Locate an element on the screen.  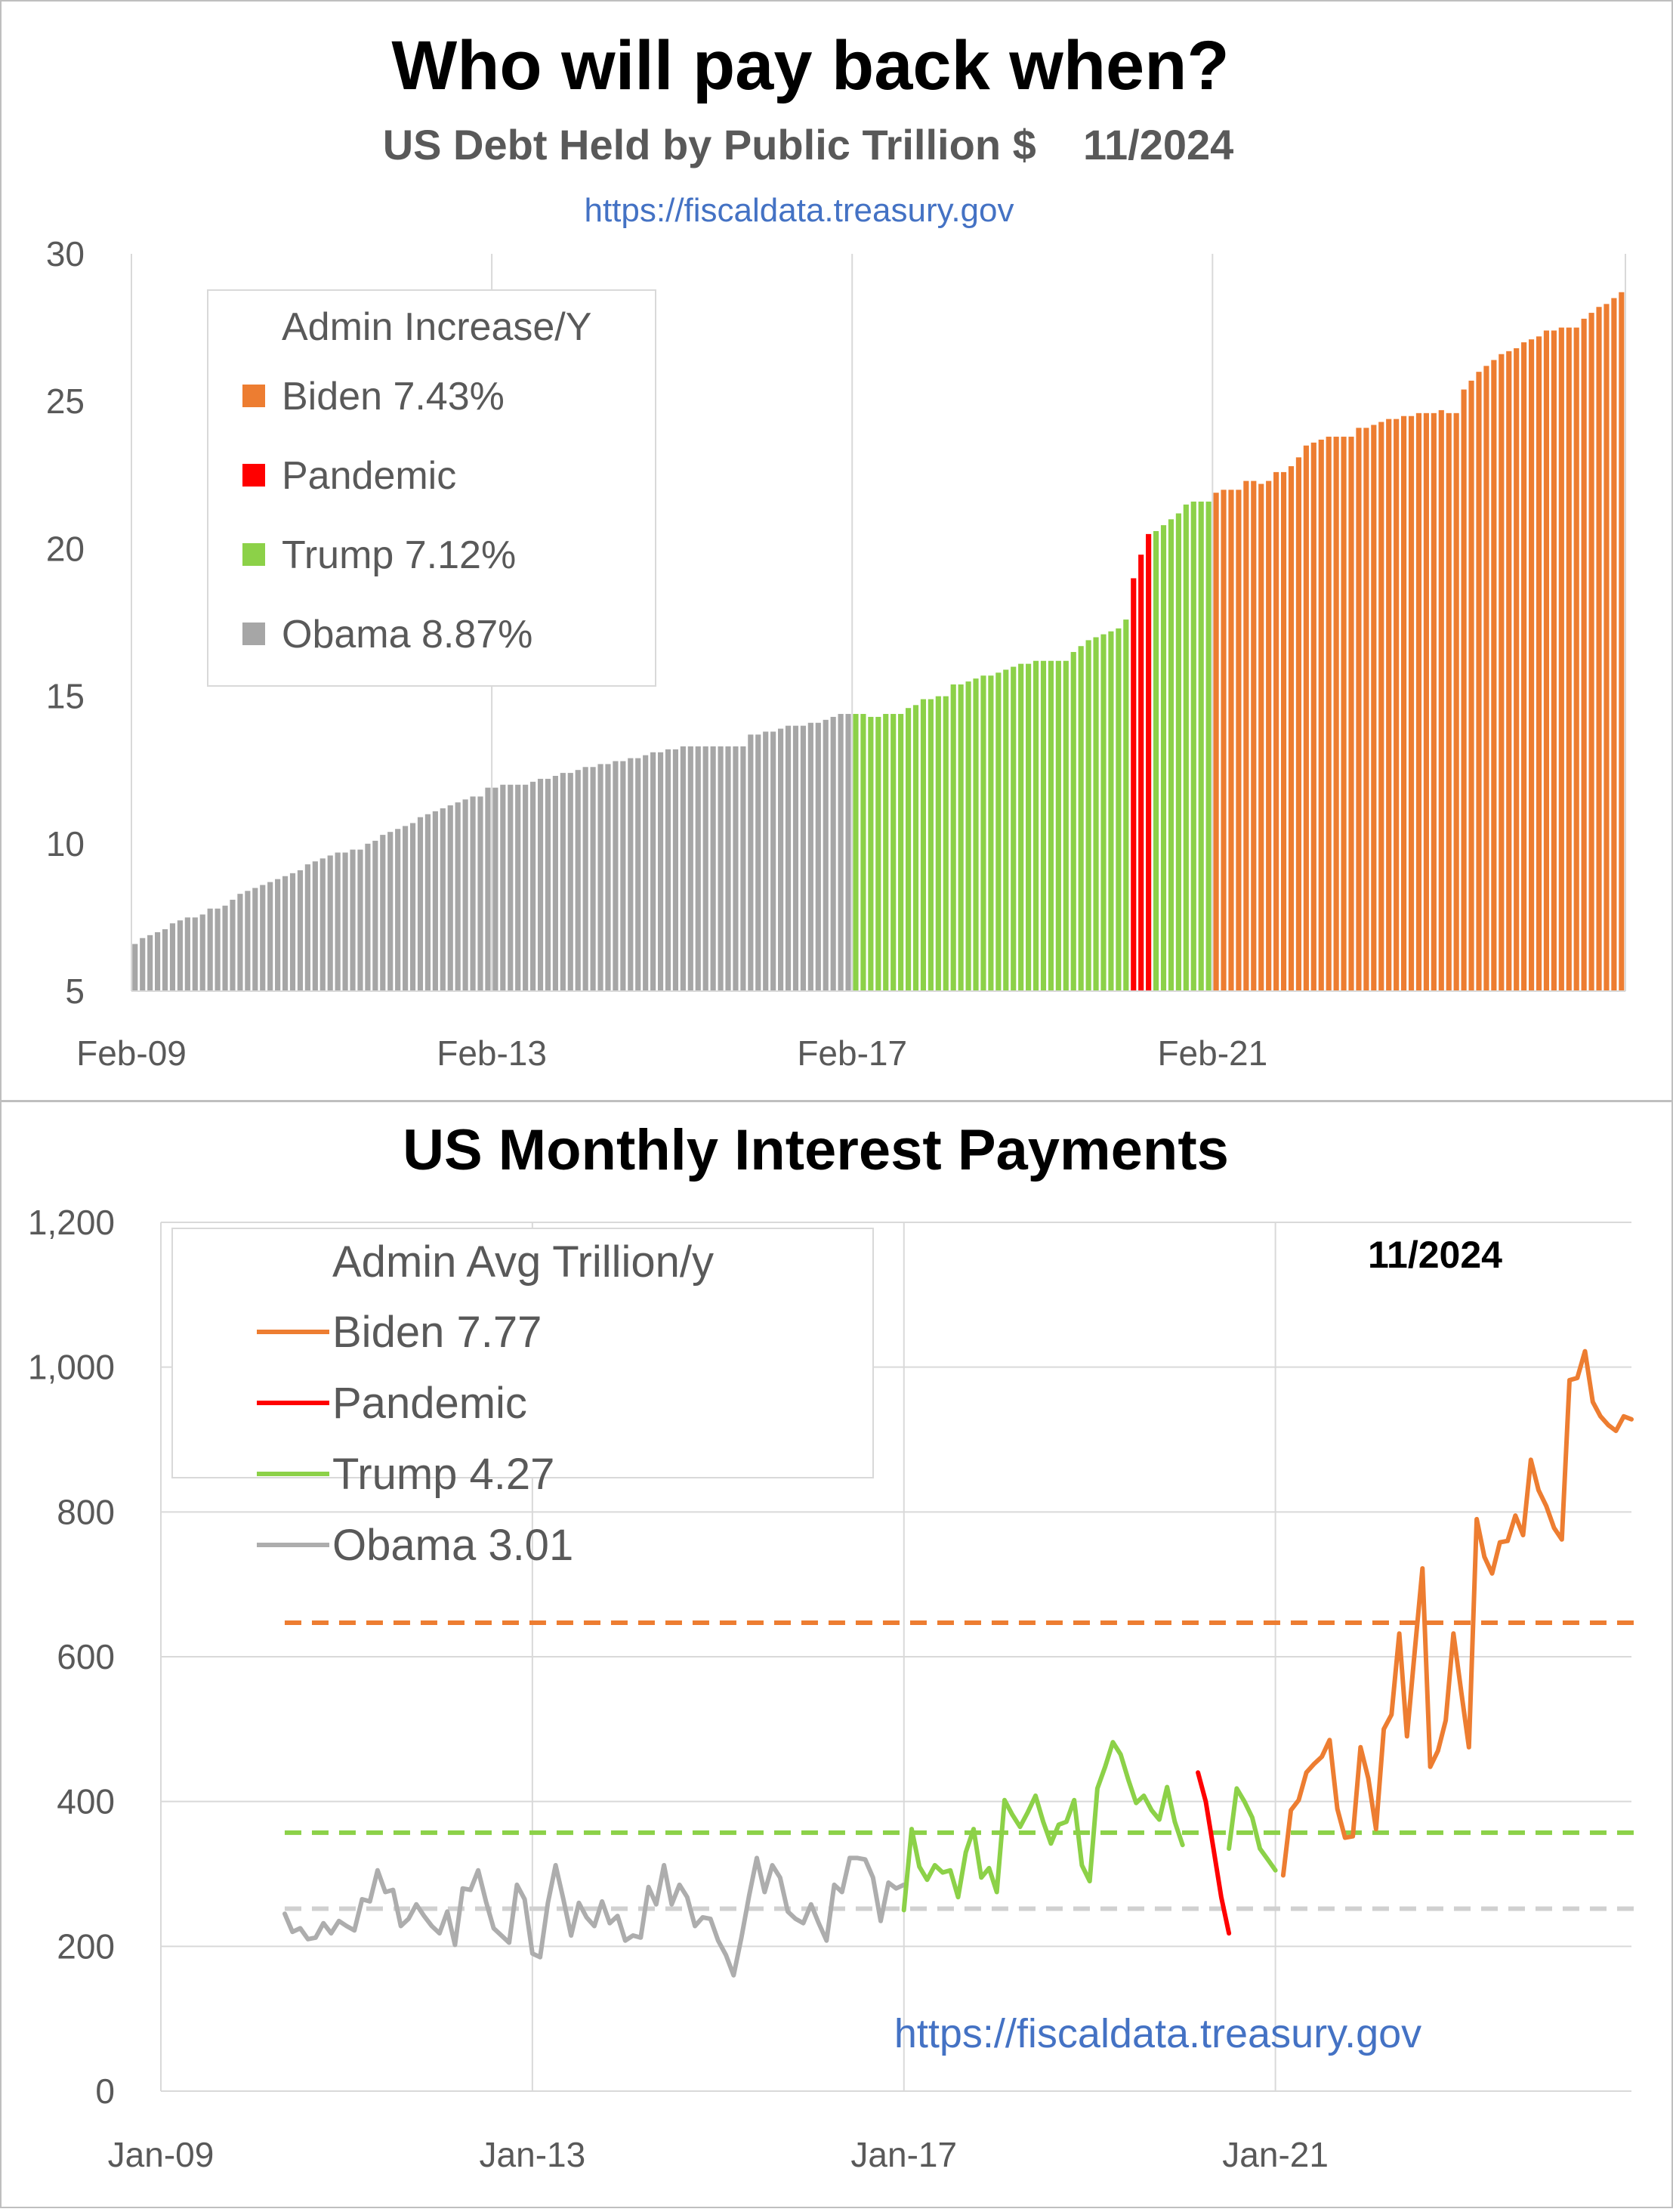
debt-legend-label-biden: Biden 7.43% is located at coordinates (394, 397).